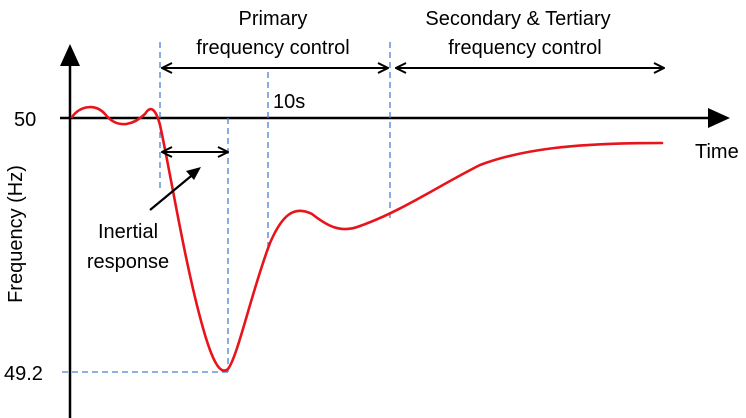  What do you see at coordinates (517, 19) in the screenshot?
I see `secondary-label-line1: Secondary & Tertiary` at bounding box center [517, 19].